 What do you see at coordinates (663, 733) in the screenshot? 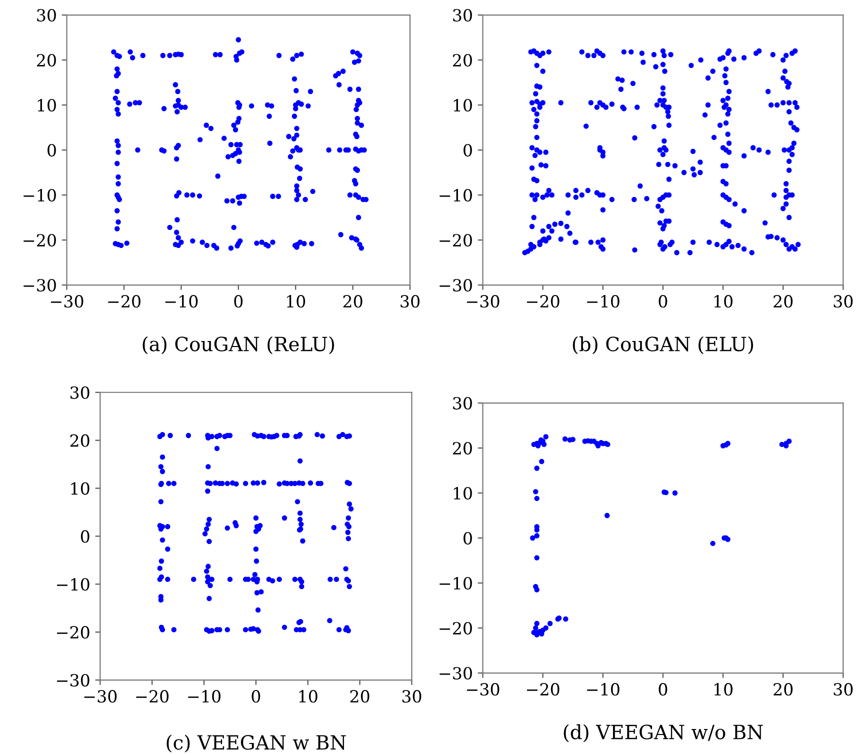
I see `text: (d) VEEGAN w/o BN` at bounding box center [663, 733].